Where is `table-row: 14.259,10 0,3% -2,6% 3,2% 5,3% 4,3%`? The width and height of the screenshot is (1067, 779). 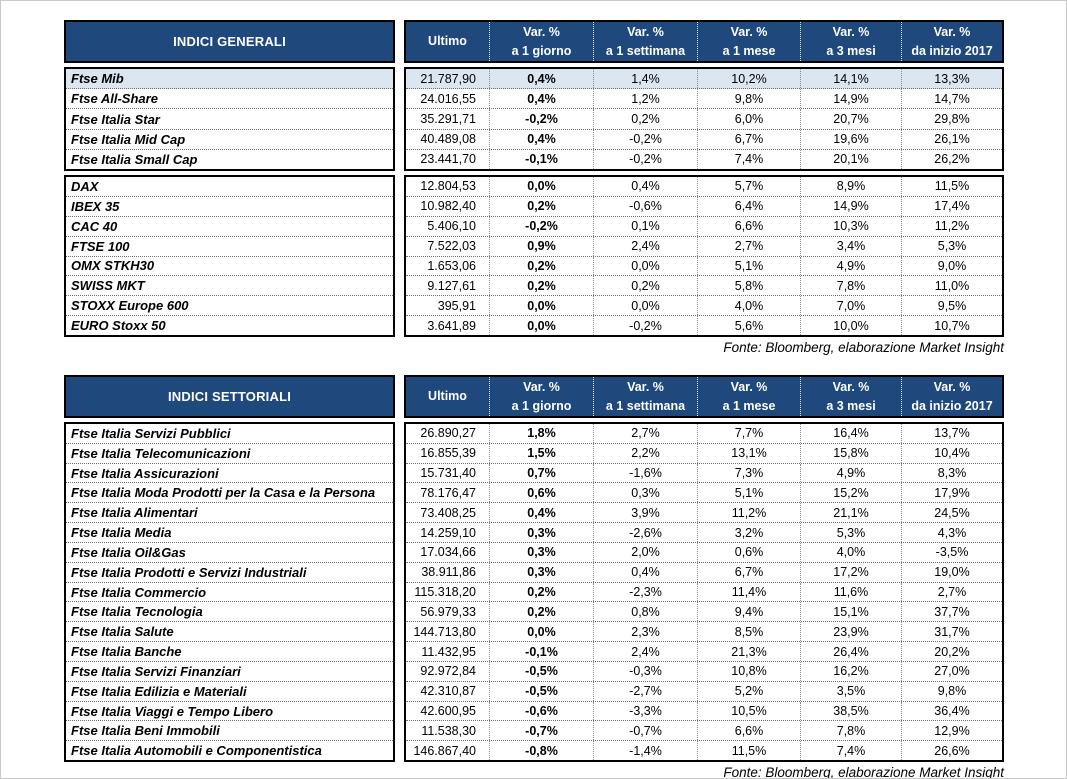
table-row: 14.259,10 0,3% -2,6% 3,2% 5,3% 4,3% is located at coordinates (704, 533).